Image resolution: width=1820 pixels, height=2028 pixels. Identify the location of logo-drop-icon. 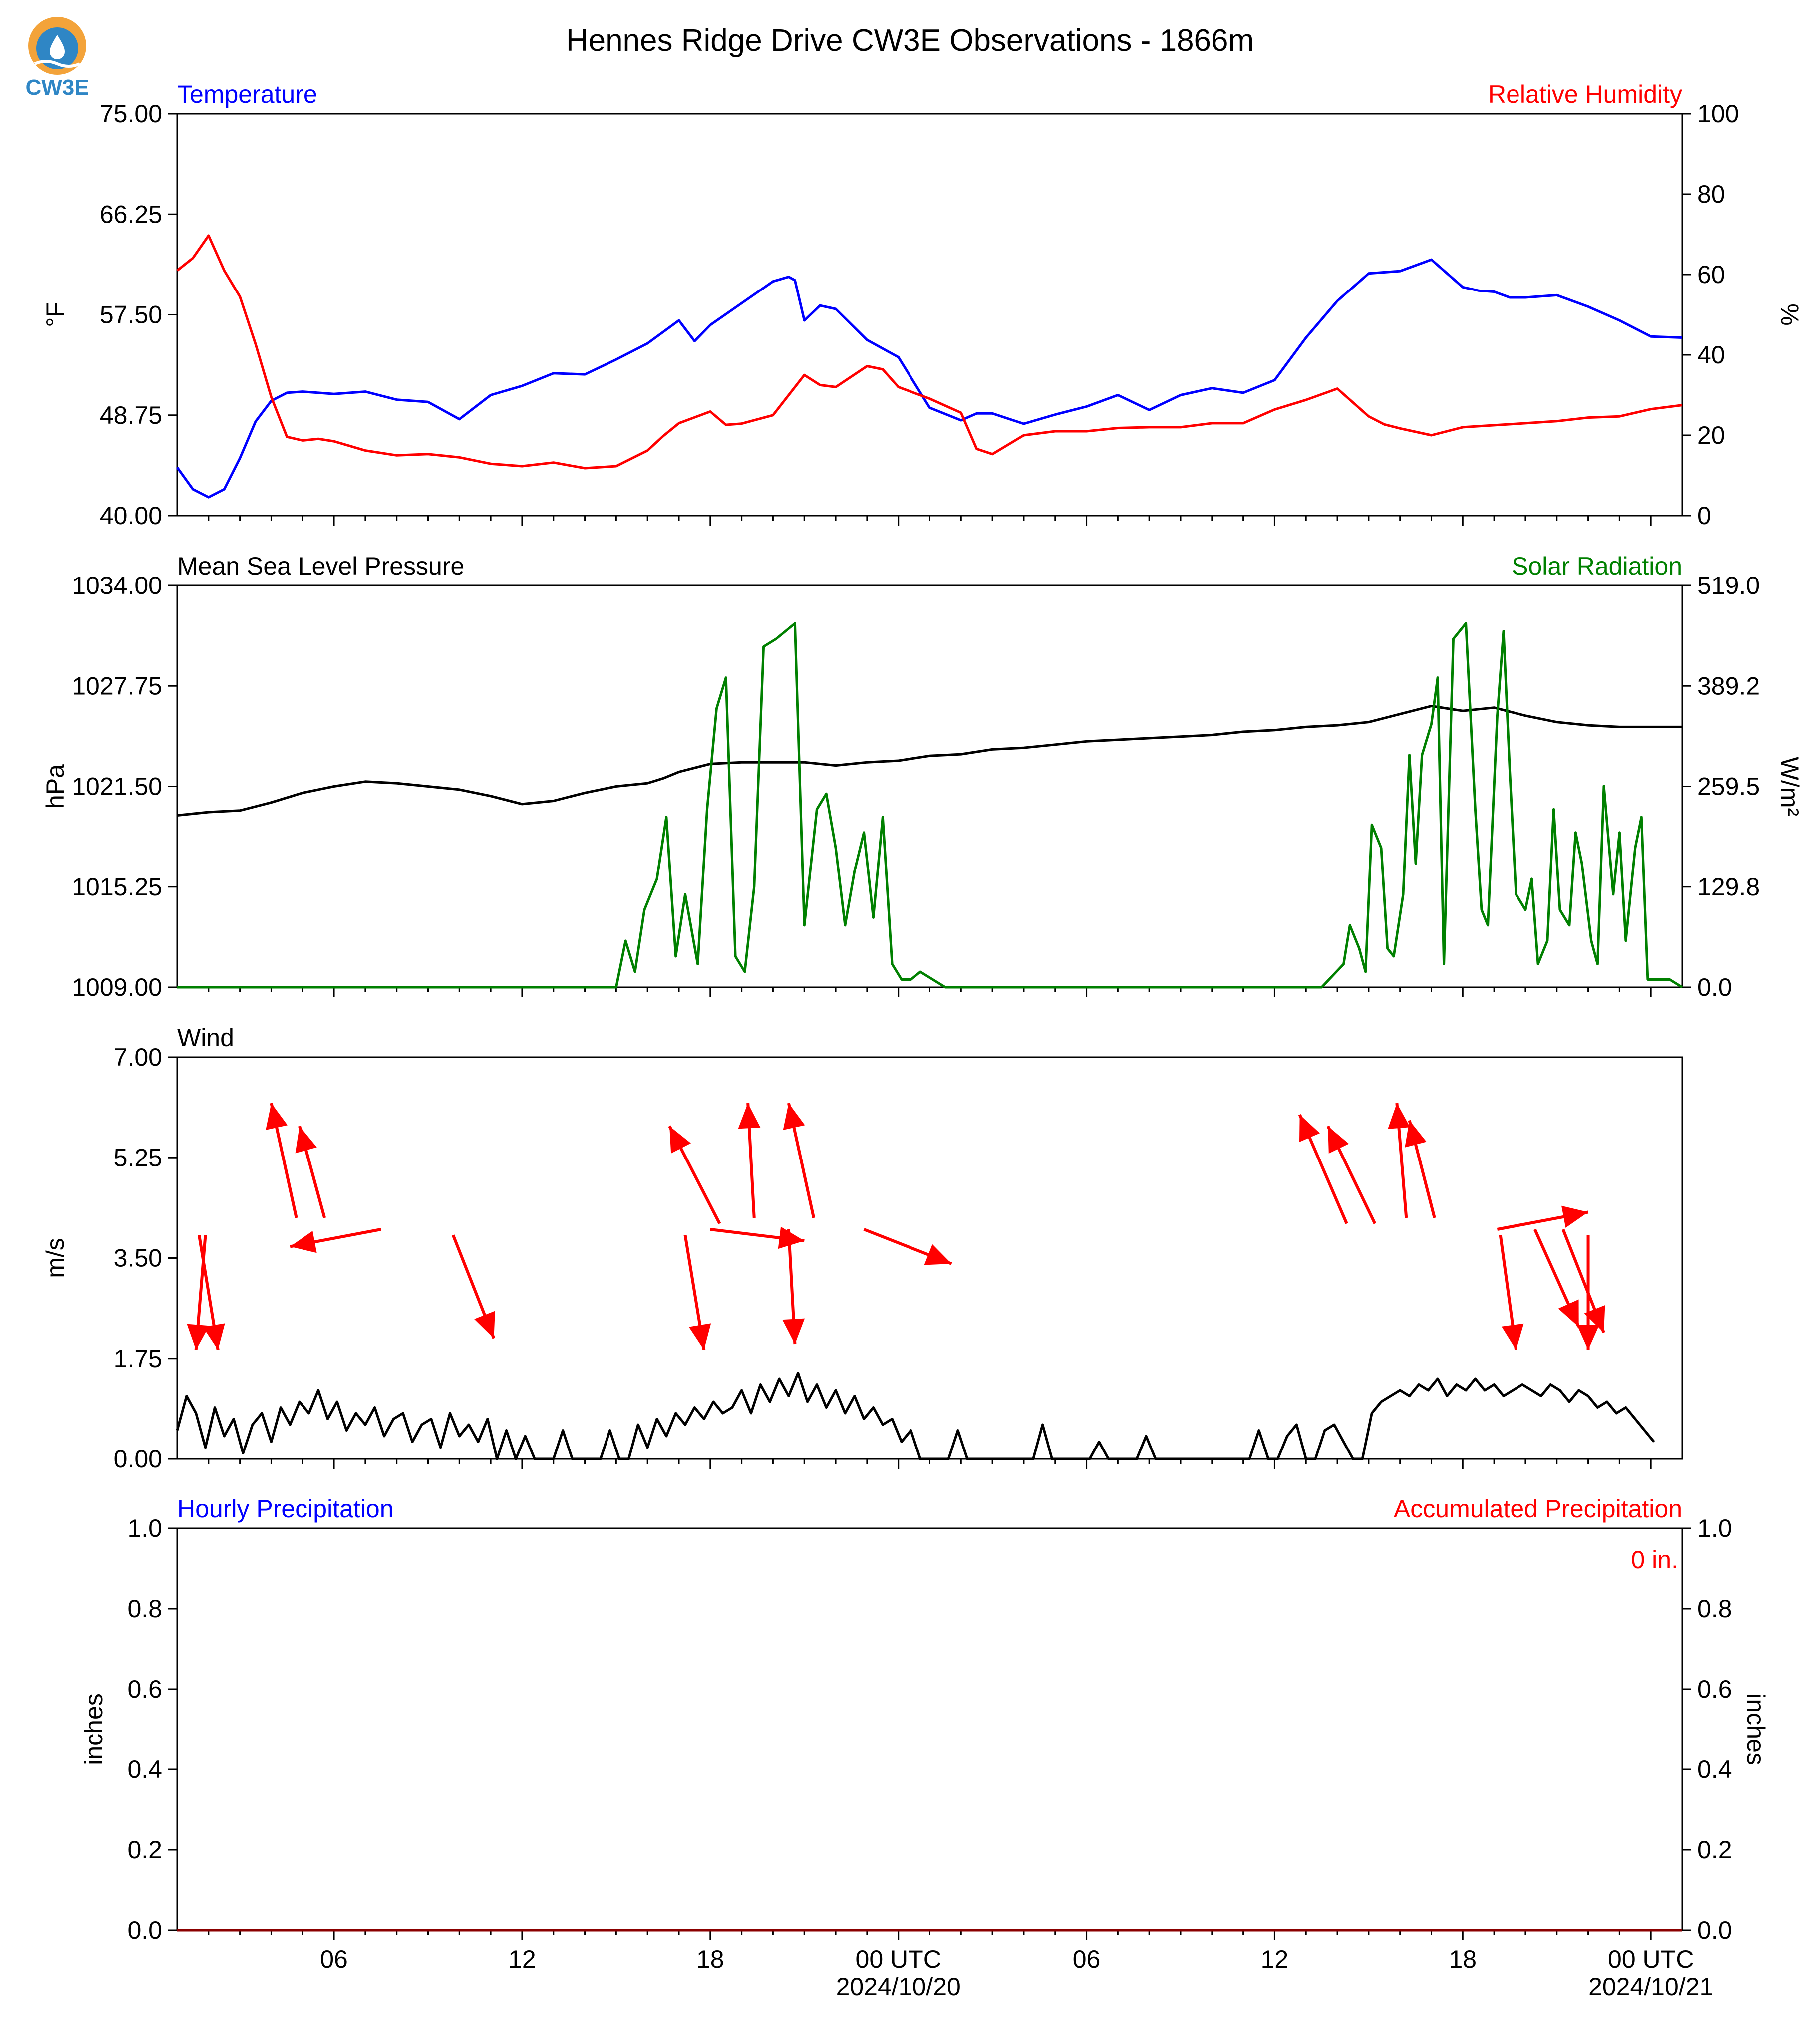
(57, 47).